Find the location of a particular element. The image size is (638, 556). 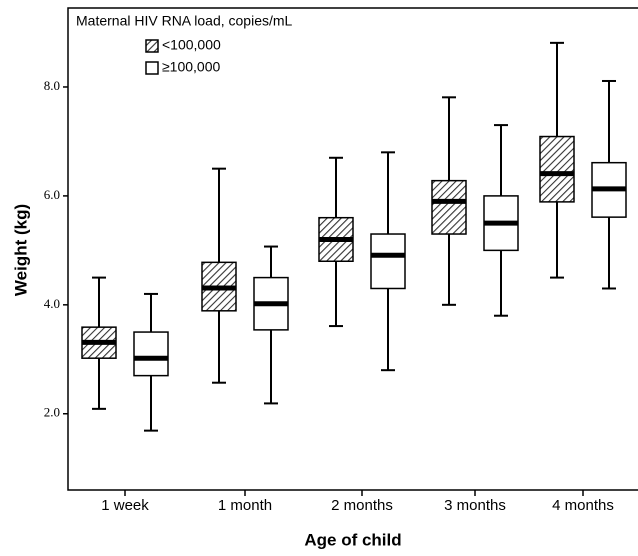

x-axis-title: Age of child is located at coordinates (352, 539).